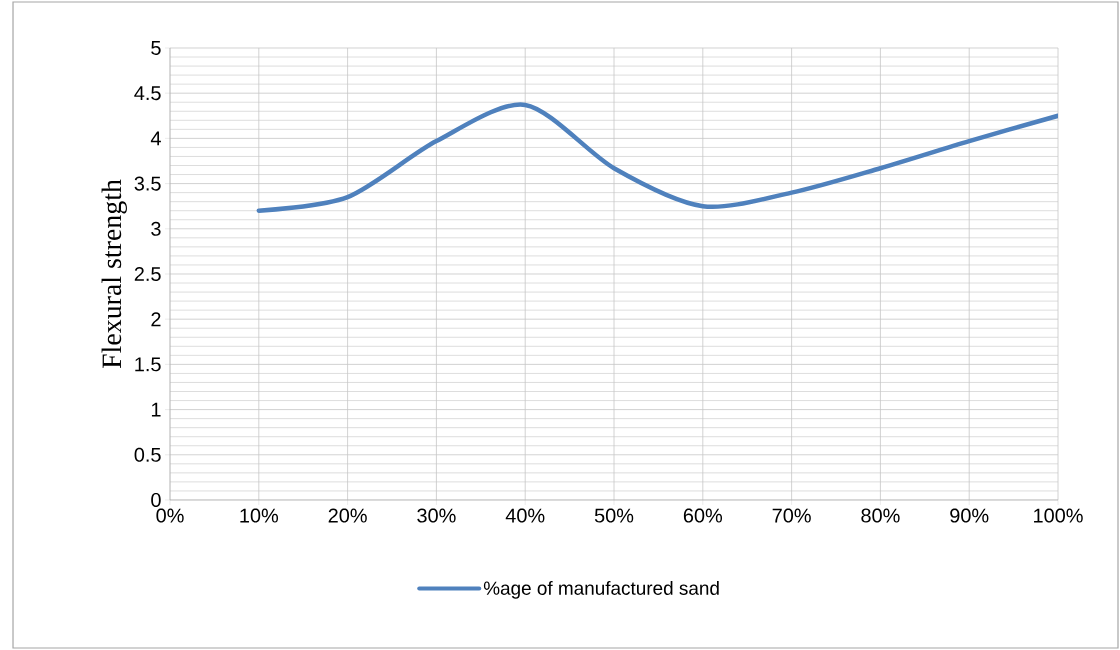 This screenshot has width=1120, height=650. I want to click on x-tick-label: 90%, so click(969, 515).